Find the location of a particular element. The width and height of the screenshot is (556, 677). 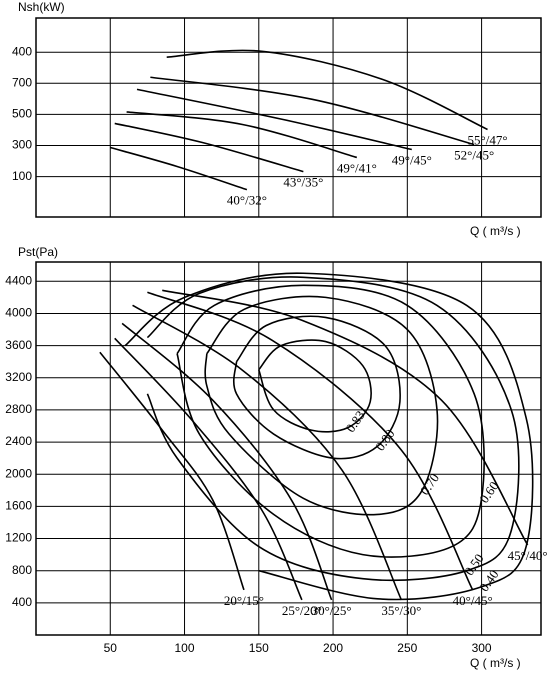

x-tick-label: 250 is located at coordinates (407, 648).